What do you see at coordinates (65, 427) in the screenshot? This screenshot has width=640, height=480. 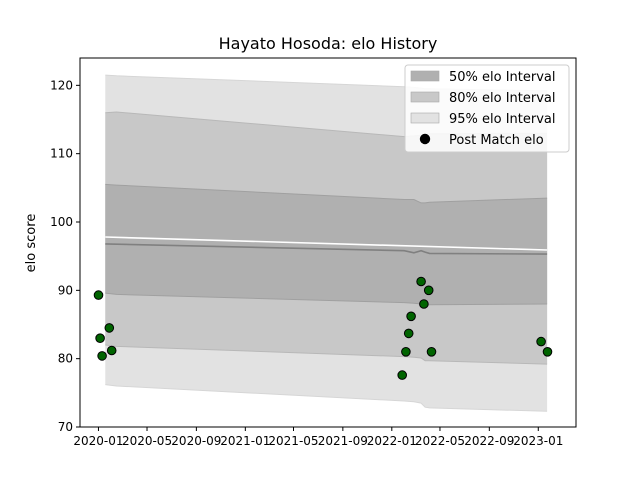 I see `y-tick-label: 70` at bounding box center [65, 427].